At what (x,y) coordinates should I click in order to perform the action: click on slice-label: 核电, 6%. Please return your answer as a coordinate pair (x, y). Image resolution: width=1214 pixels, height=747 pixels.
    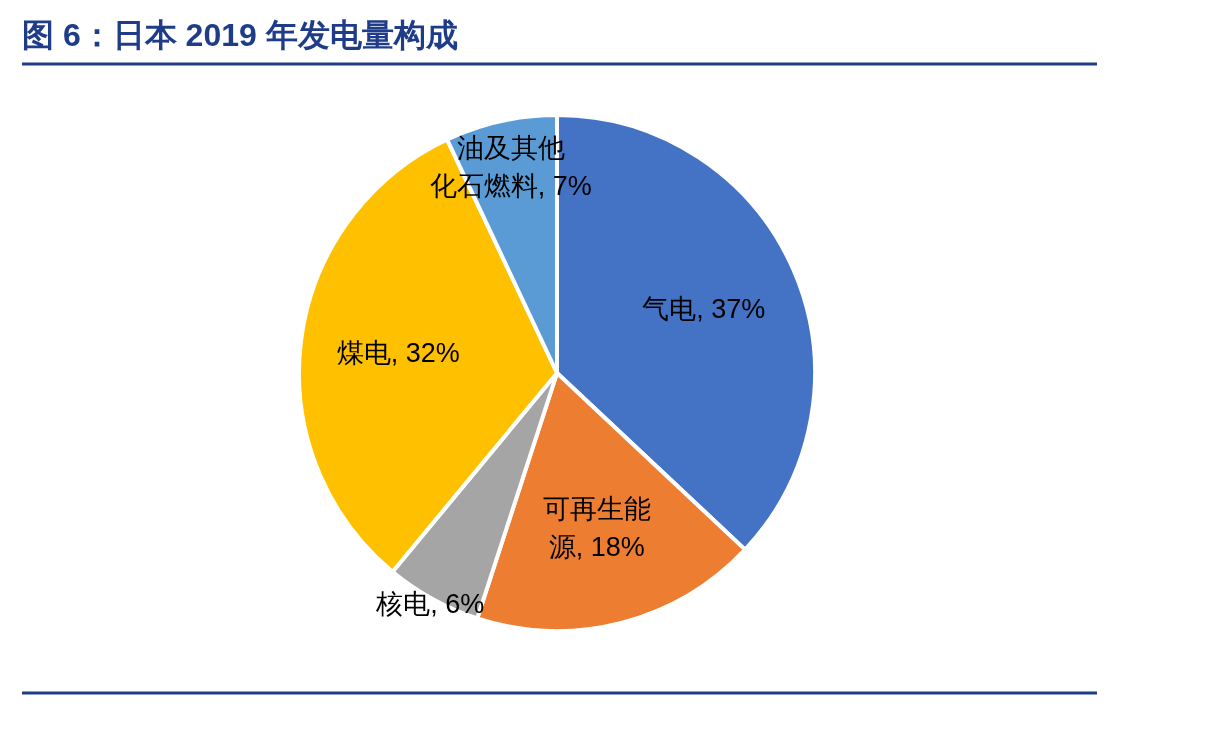
    Looking at the image, I should click on (430, 603).